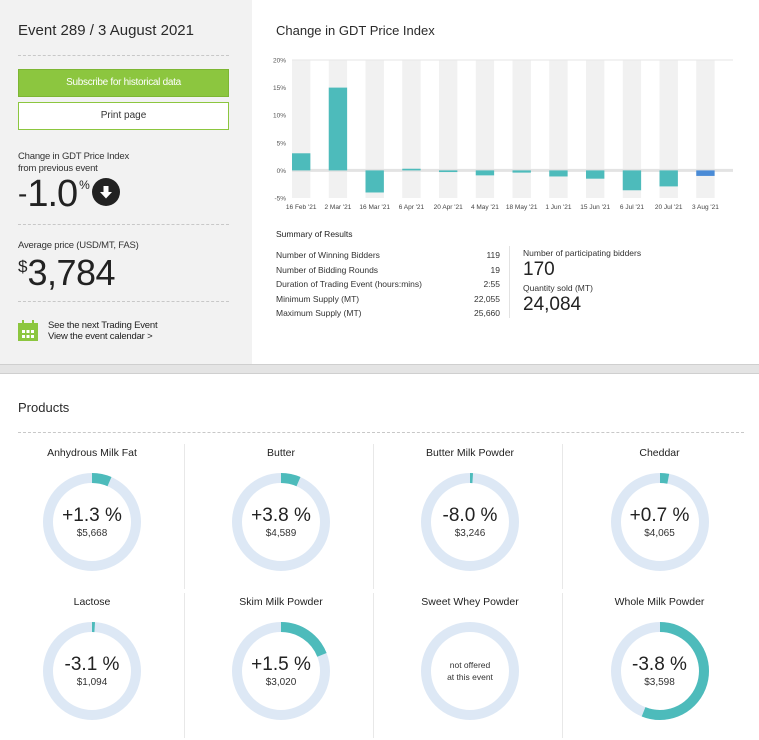 The height and width of the screenshot is (740, 759). What do you see at coordinates (281, 682) in the screenshot?
I see `product-price: $3,020` at bounding box center [281, 682].